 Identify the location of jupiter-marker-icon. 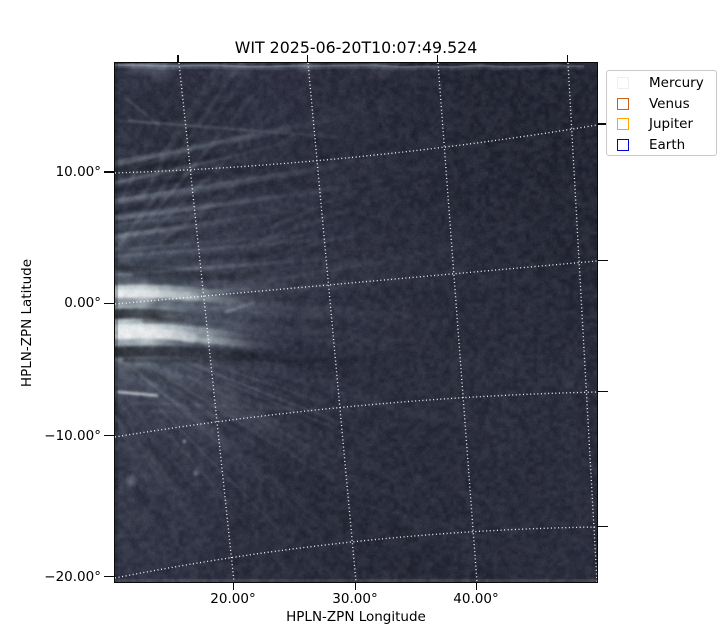
(623, 124).